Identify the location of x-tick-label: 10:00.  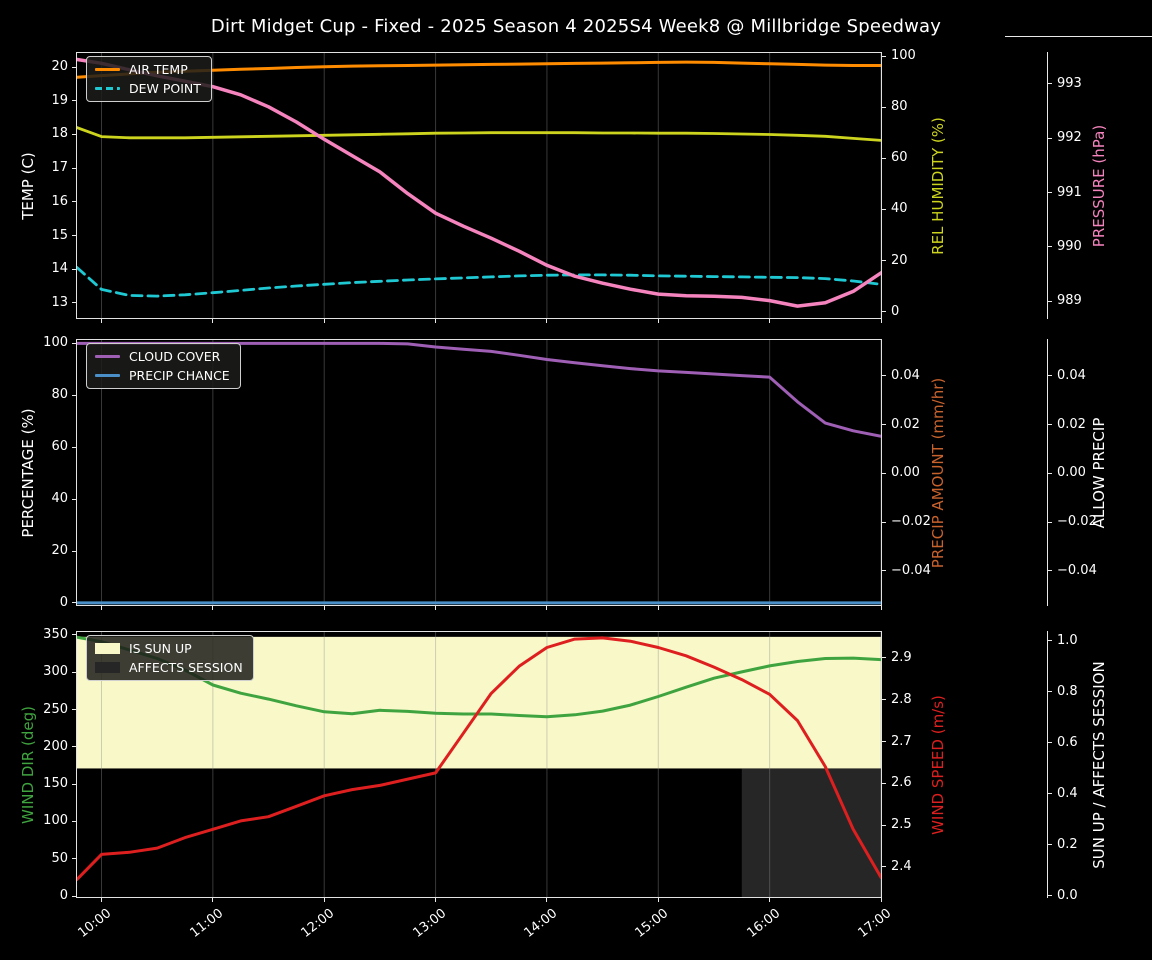
(95, 923).